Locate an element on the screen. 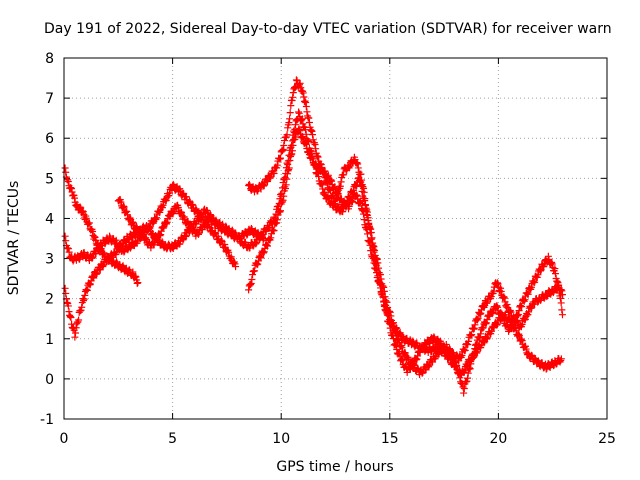  x-tick-label: 5 is located at coordinates (172, 439).